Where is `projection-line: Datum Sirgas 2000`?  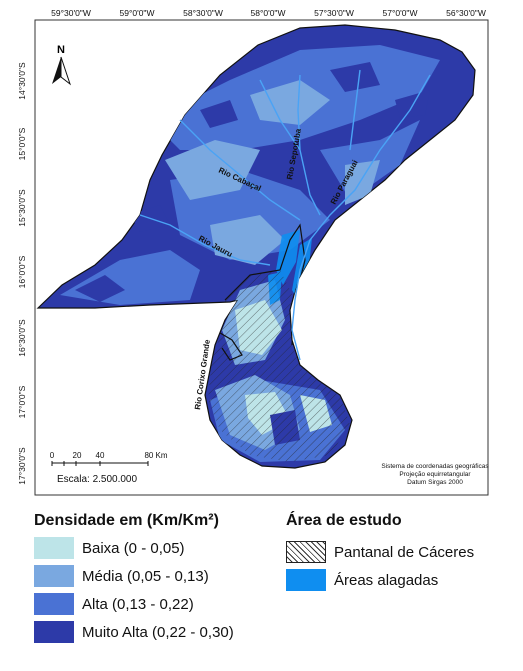
projection-line: Datum Sirgas 2000 is located at coordinates (435, 482).